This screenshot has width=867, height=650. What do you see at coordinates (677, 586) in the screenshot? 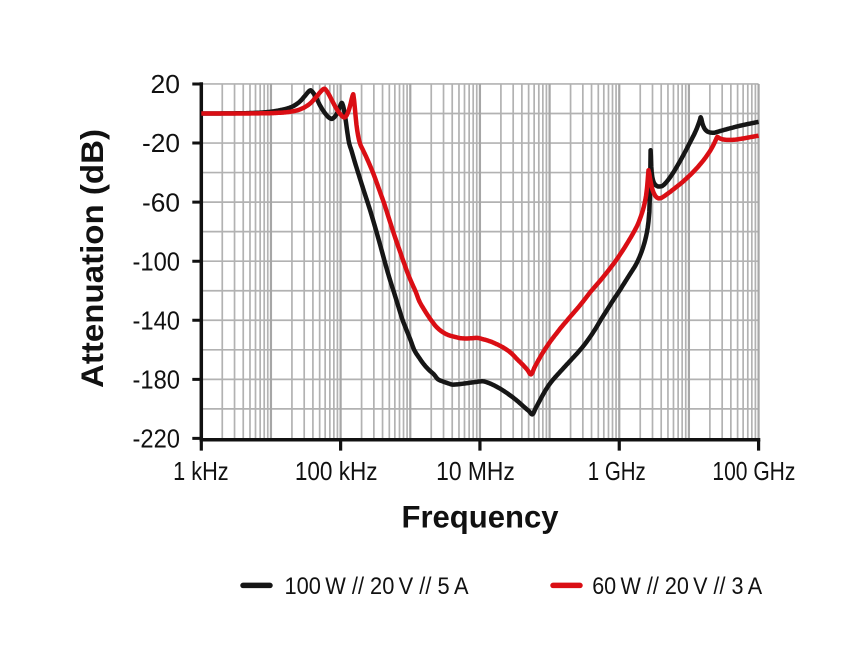
I see `svg-text: 60 W // 20 V // 3 A` at bounding box center [677, 586].